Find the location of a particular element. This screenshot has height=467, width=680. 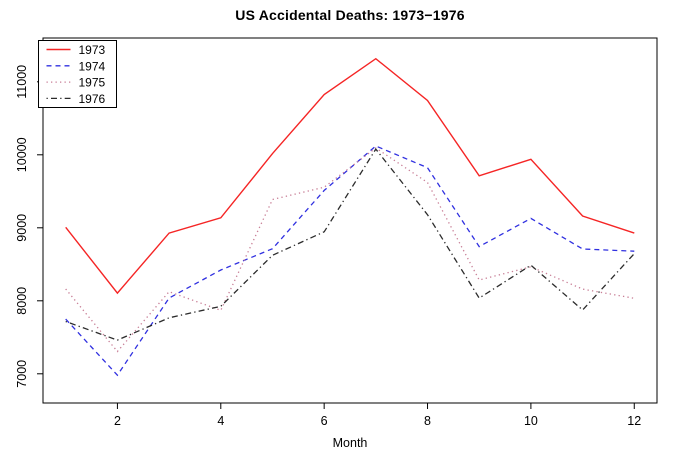

legend-label-1975: 1975 is located at coordinates (92, 83).